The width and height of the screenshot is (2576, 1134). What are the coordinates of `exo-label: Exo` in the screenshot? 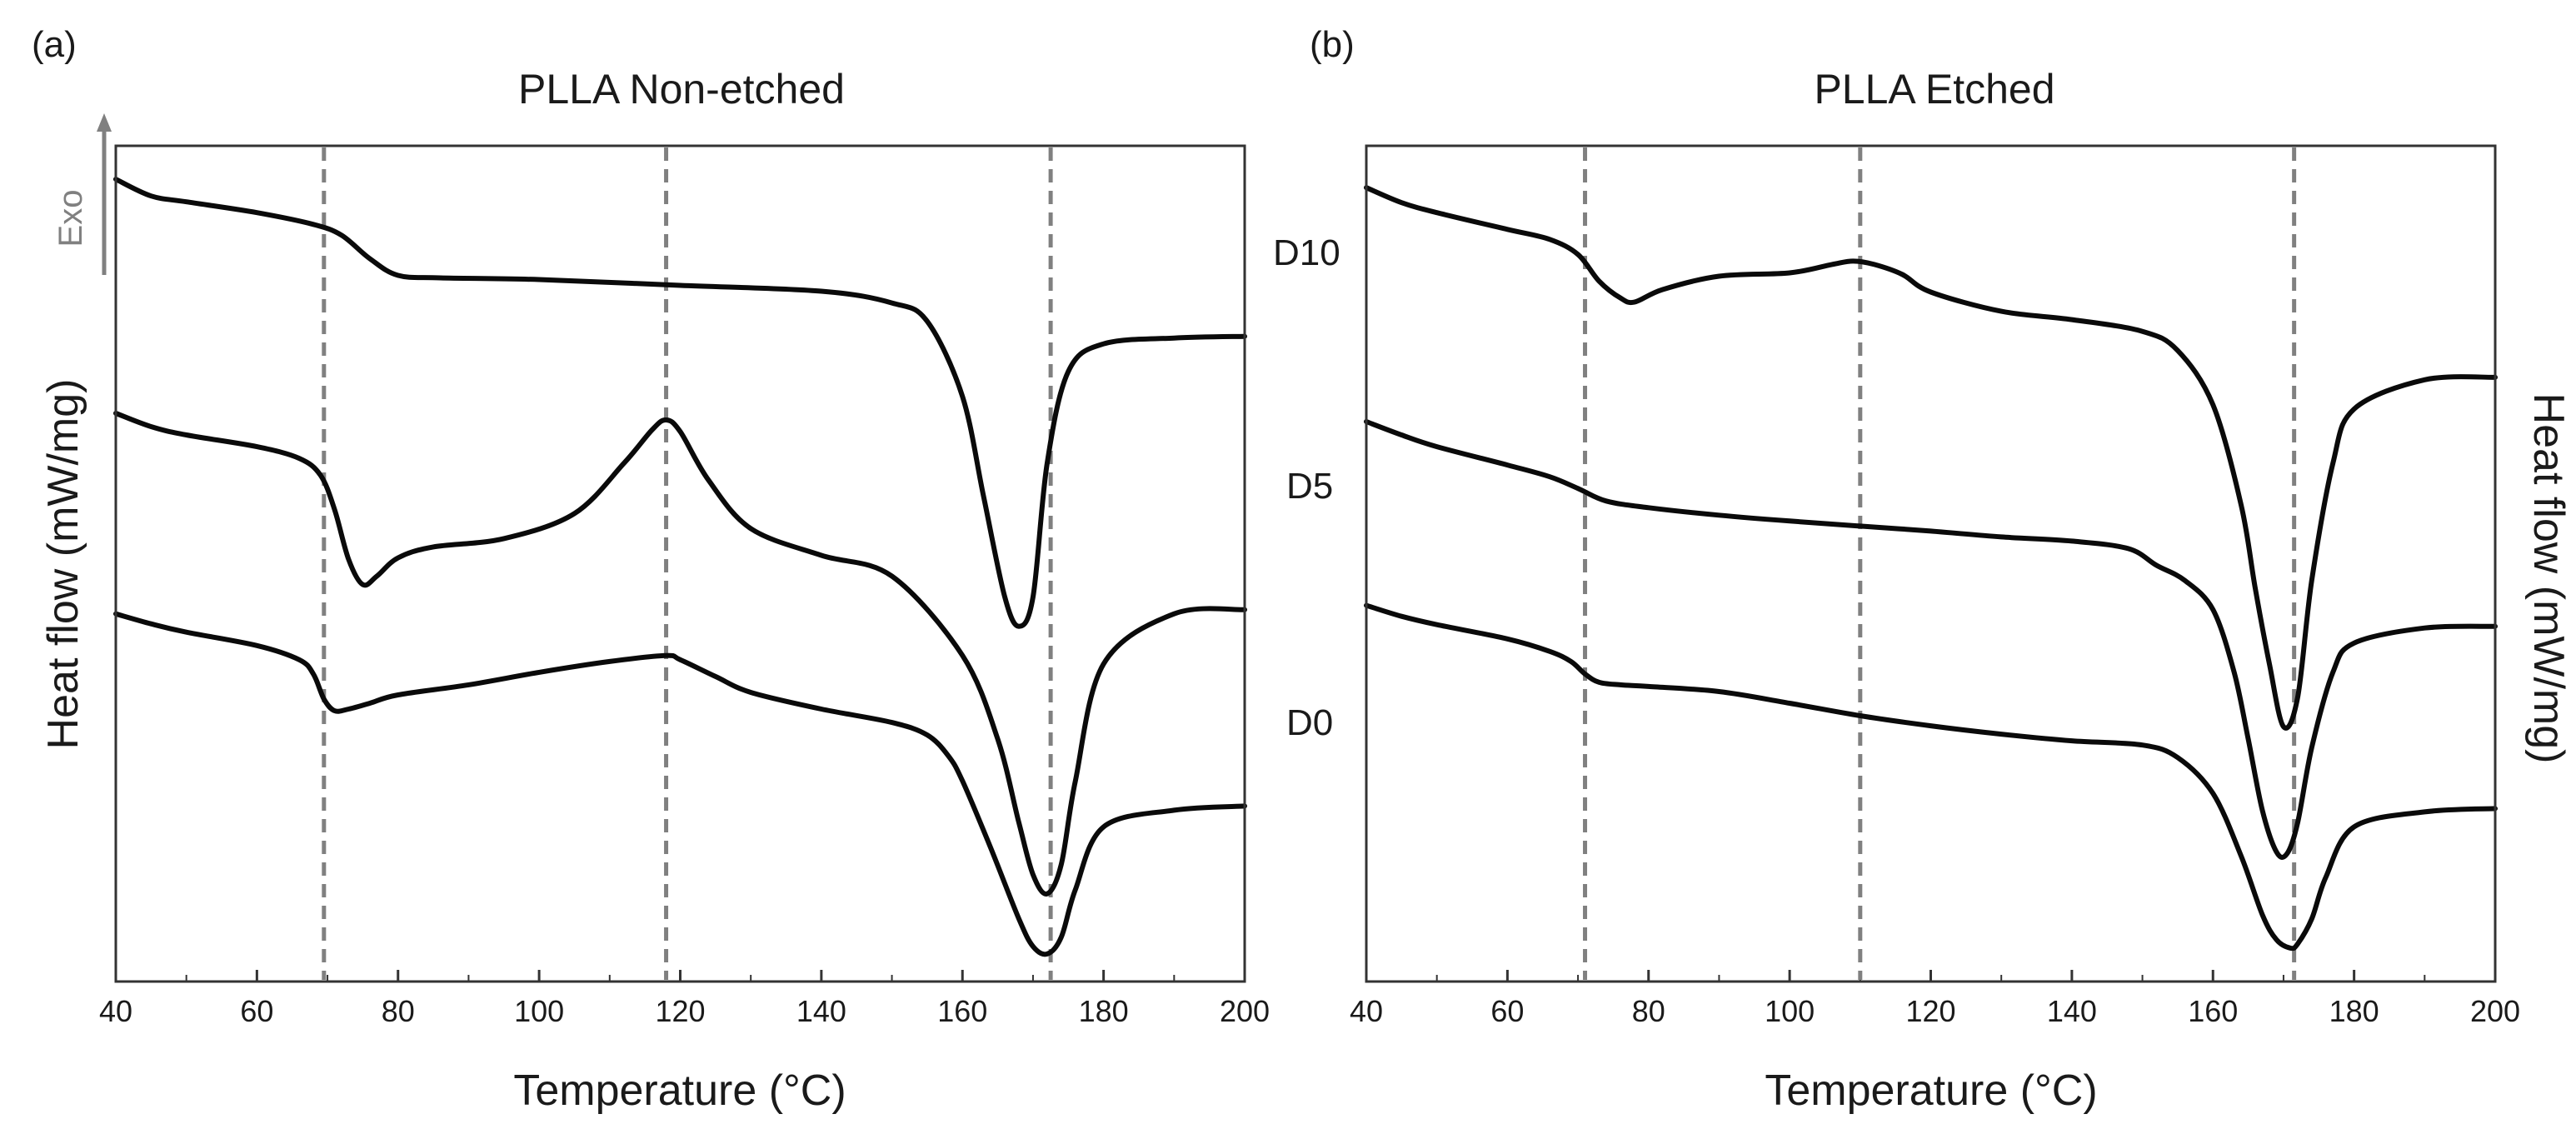 It's located at (70, 218).